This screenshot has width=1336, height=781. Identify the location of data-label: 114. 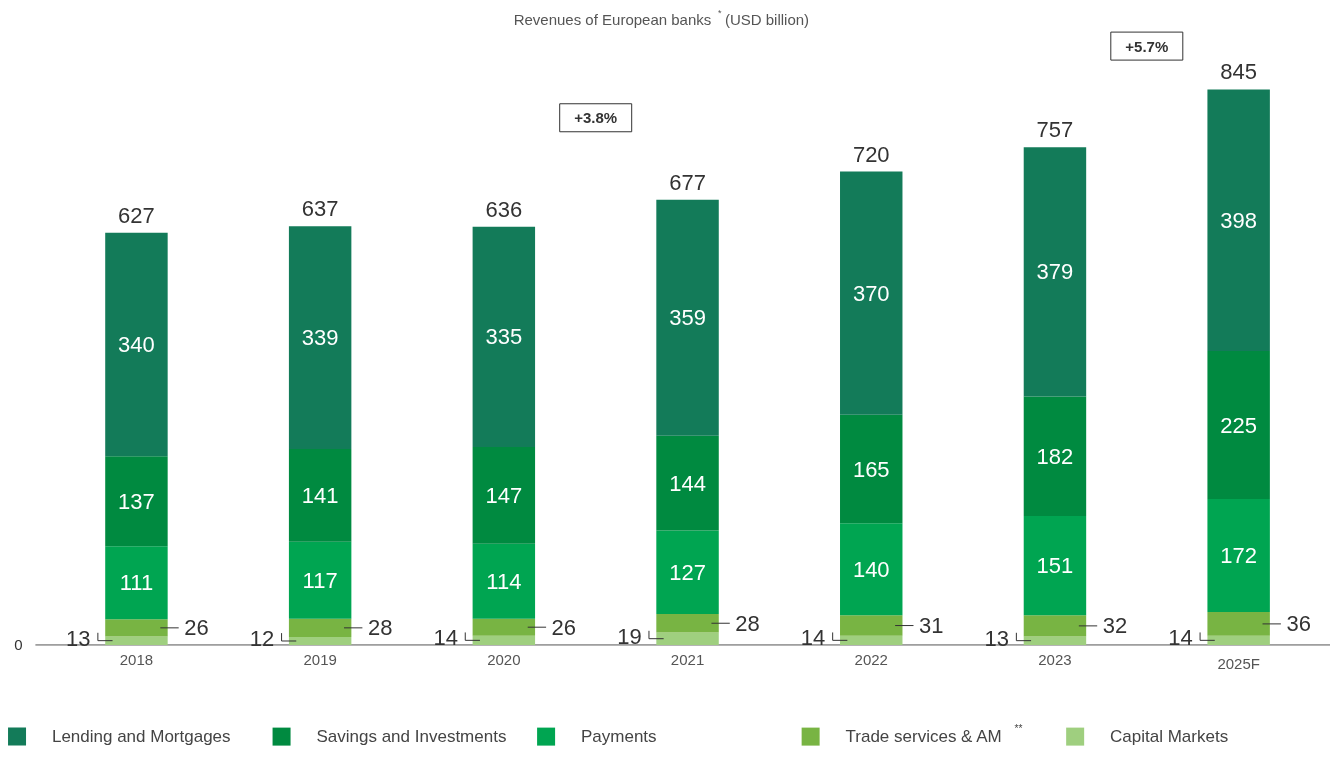
(504, 581).